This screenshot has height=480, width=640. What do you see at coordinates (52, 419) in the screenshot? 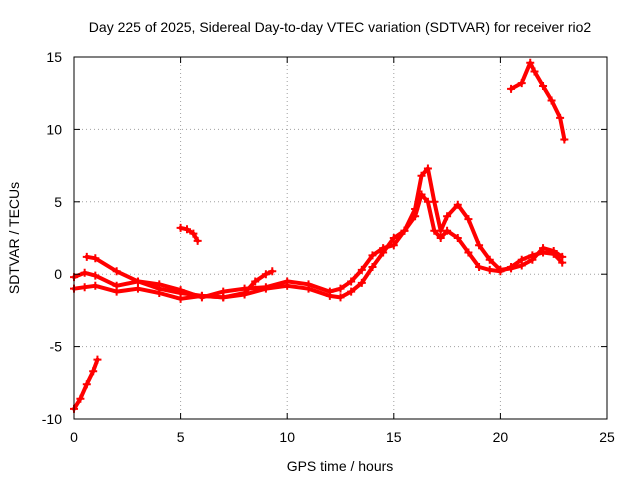
I see `y-tick-label: -10` at bounding box center [52, 419].